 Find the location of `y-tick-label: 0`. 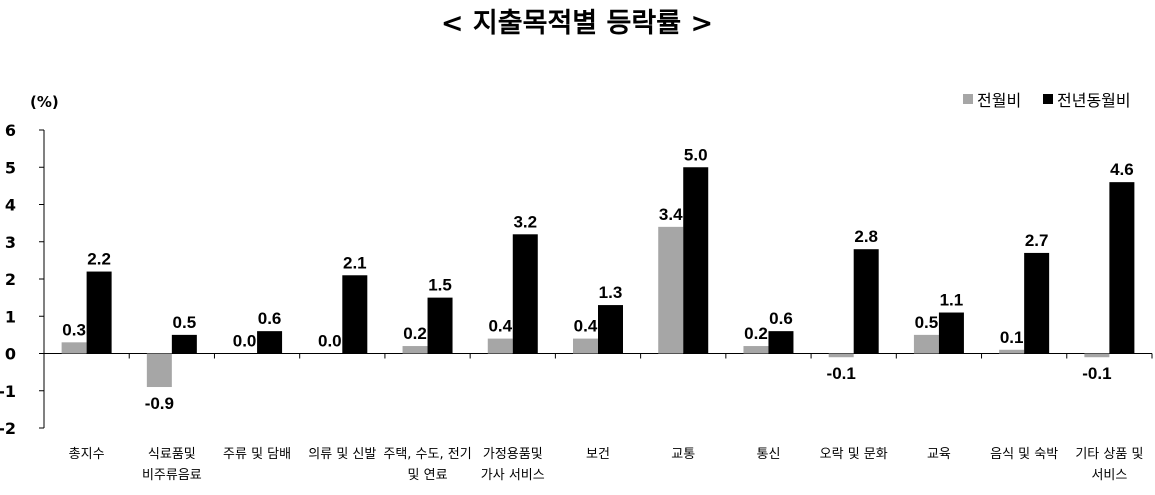

y-tick-label: 0 is located at coordinates (10, 354).